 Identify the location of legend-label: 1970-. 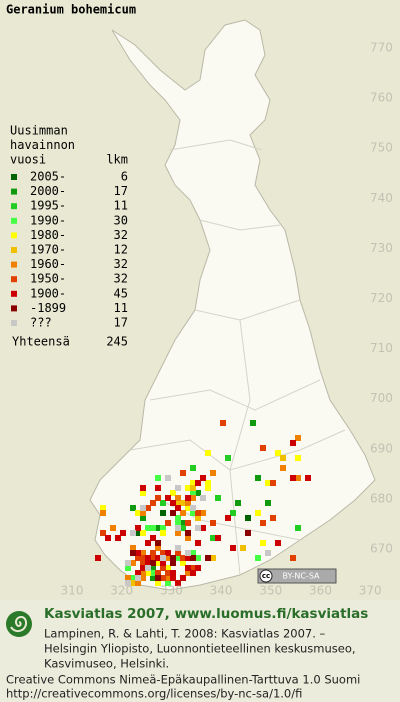
(48, 250).